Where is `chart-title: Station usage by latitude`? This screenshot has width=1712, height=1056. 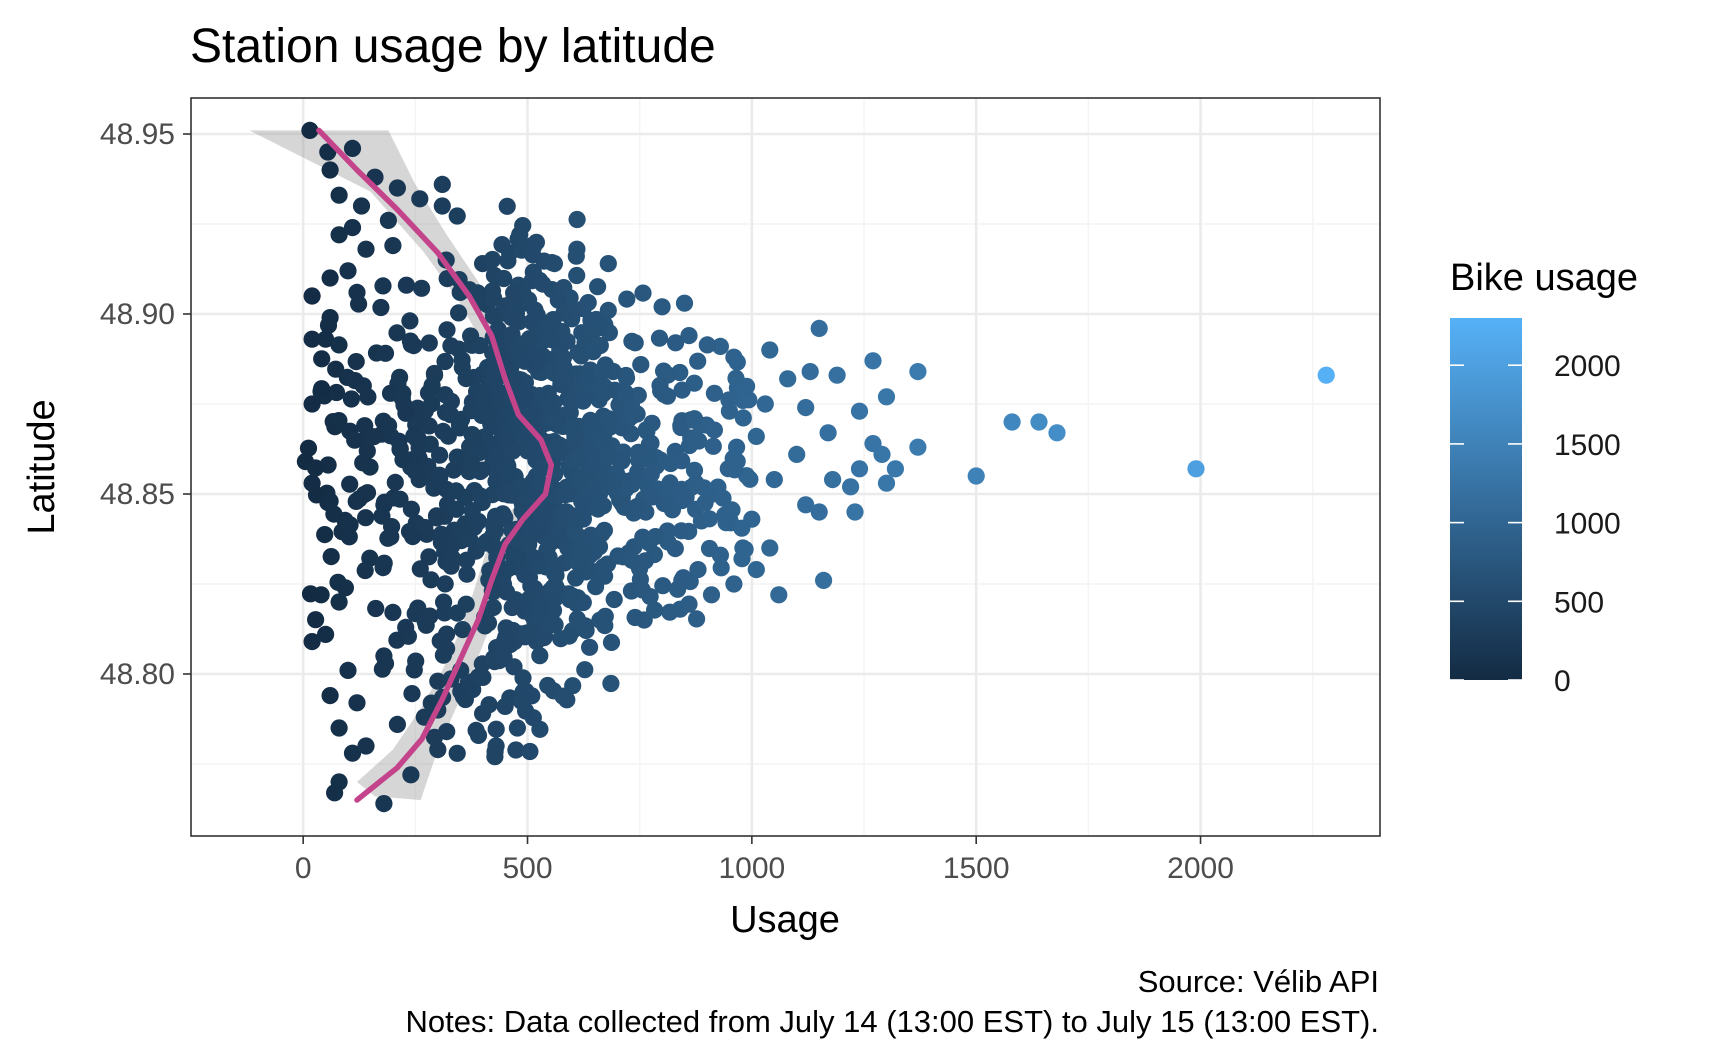
chart-title: Station usage by latitude is located at coordinates (453, 46).